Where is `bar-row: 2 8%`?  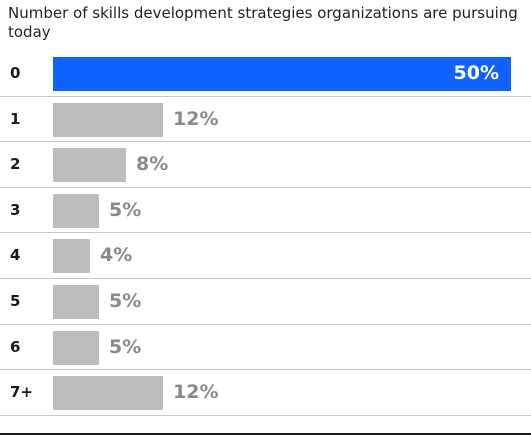 bar-row: 2 8% is located at coordinates (265, 165).